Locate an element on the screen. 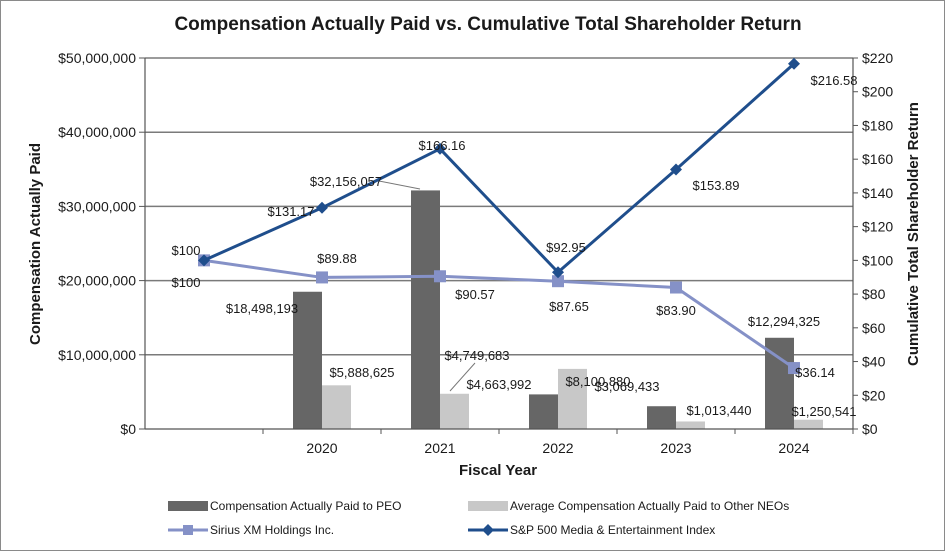 This screenshot has width=945, height=551. y2-tick-label: $60 is located at coordinates (874, 328).